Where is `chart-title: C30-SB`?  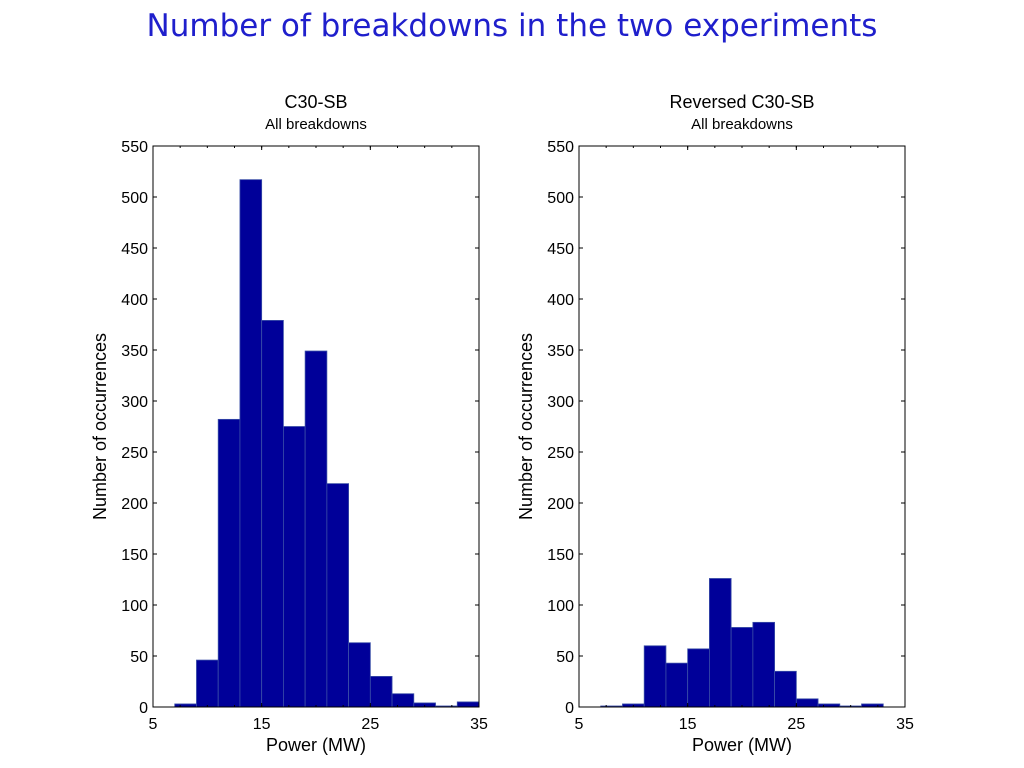 chart-title: C30-SB is located at coordinates (315, 102).